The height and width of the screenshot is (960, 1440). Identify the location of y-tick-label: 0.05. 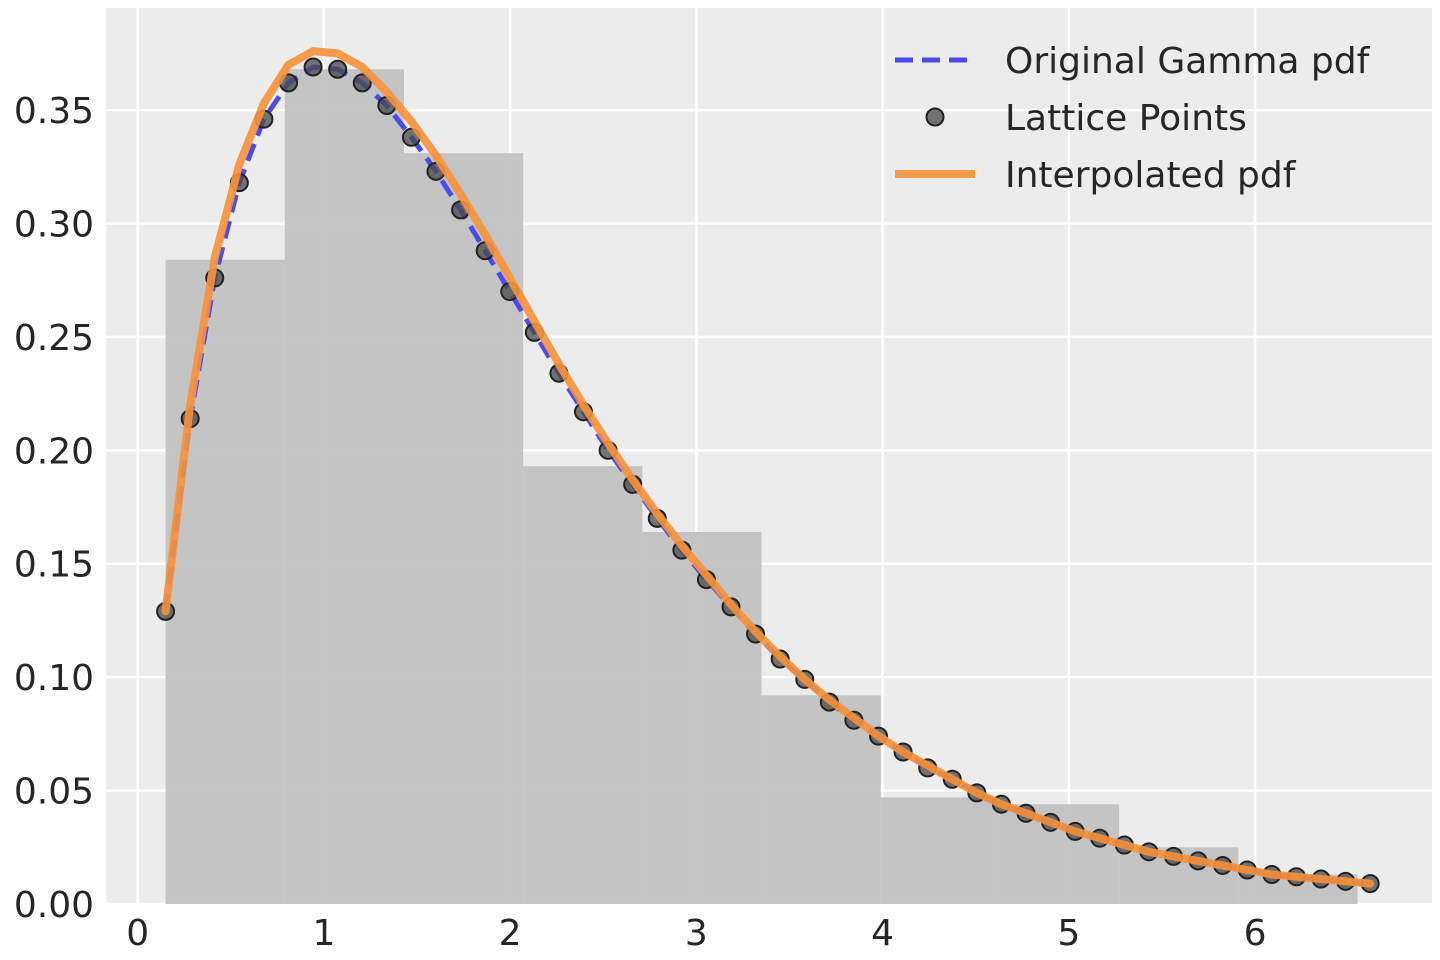
(54, 792).